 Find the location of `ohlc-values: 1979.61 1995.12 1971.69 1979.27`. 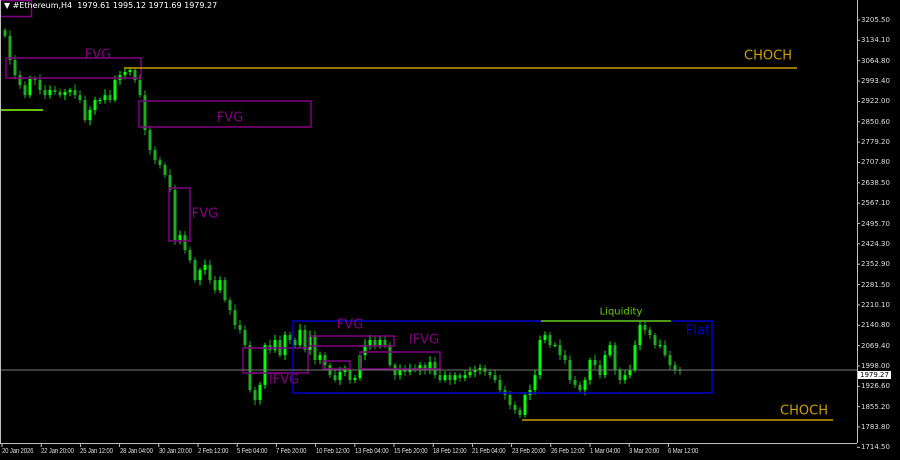

ohlc-values: 1979.61 1995.12 1971.69 1979.27 is located at coordinates (147, 5).